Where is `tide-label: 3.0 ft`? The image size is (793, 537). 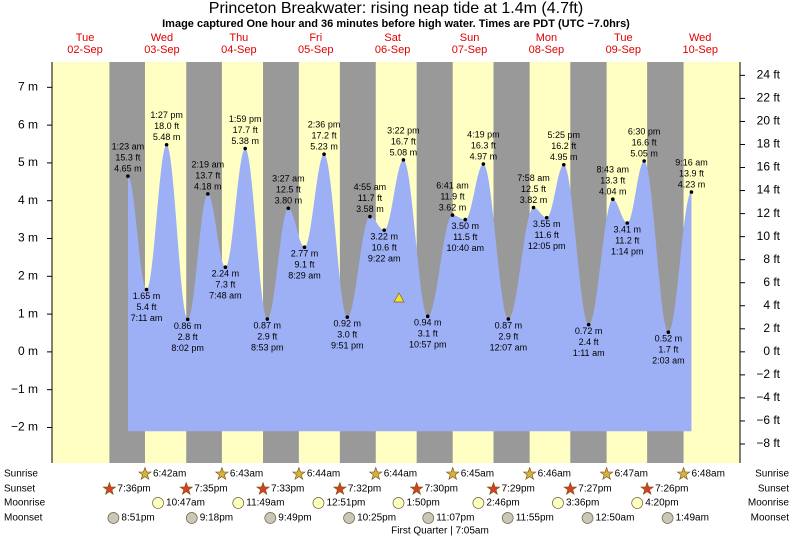 tide-label: 3.0 ft is located at coordinates (347, 334).